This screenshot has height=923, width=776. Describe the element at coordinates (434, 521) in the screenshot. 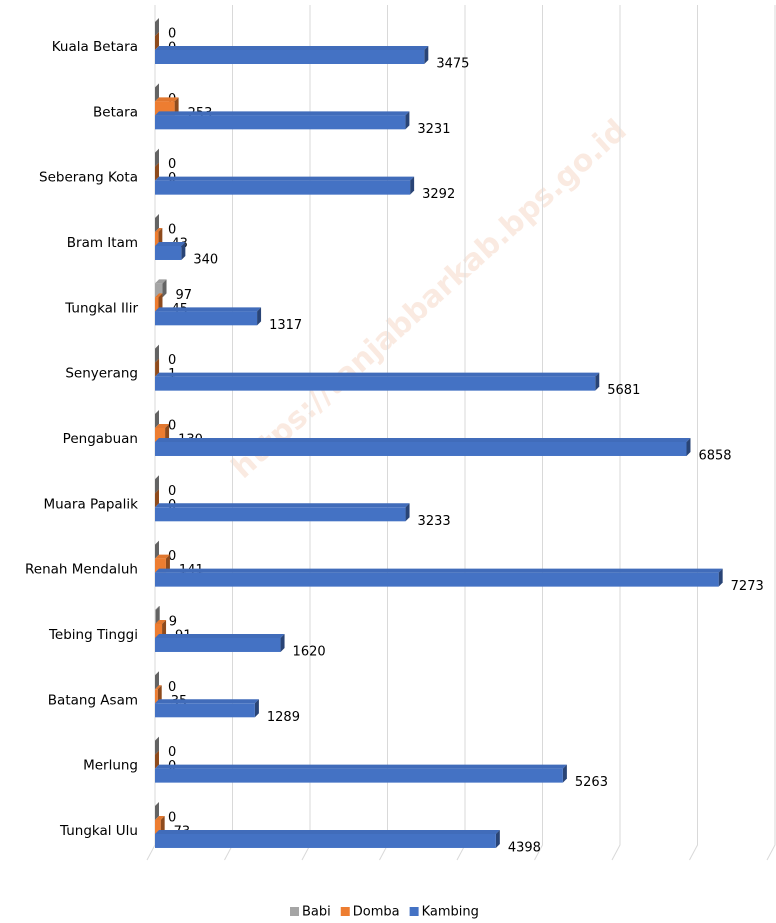

I see `value-label: 3233` at that location.